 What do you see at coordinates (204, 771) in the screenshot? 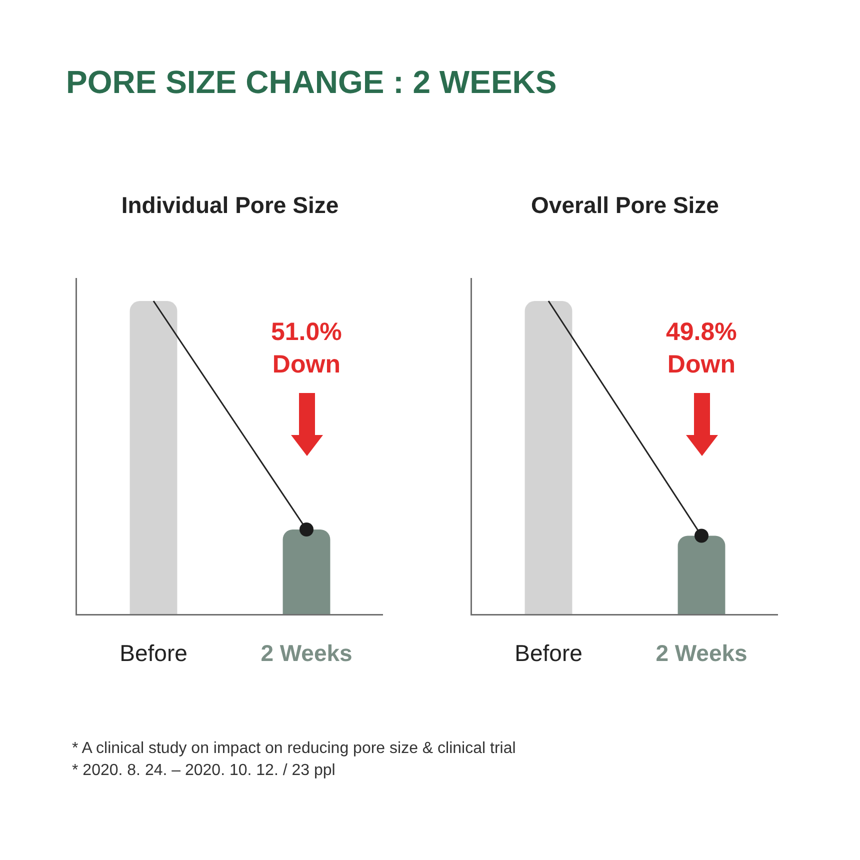
I see `text: * 2020. 8. 24. – 2020. 10. 12. / 23 ppl` at bounding box center [204, 771].